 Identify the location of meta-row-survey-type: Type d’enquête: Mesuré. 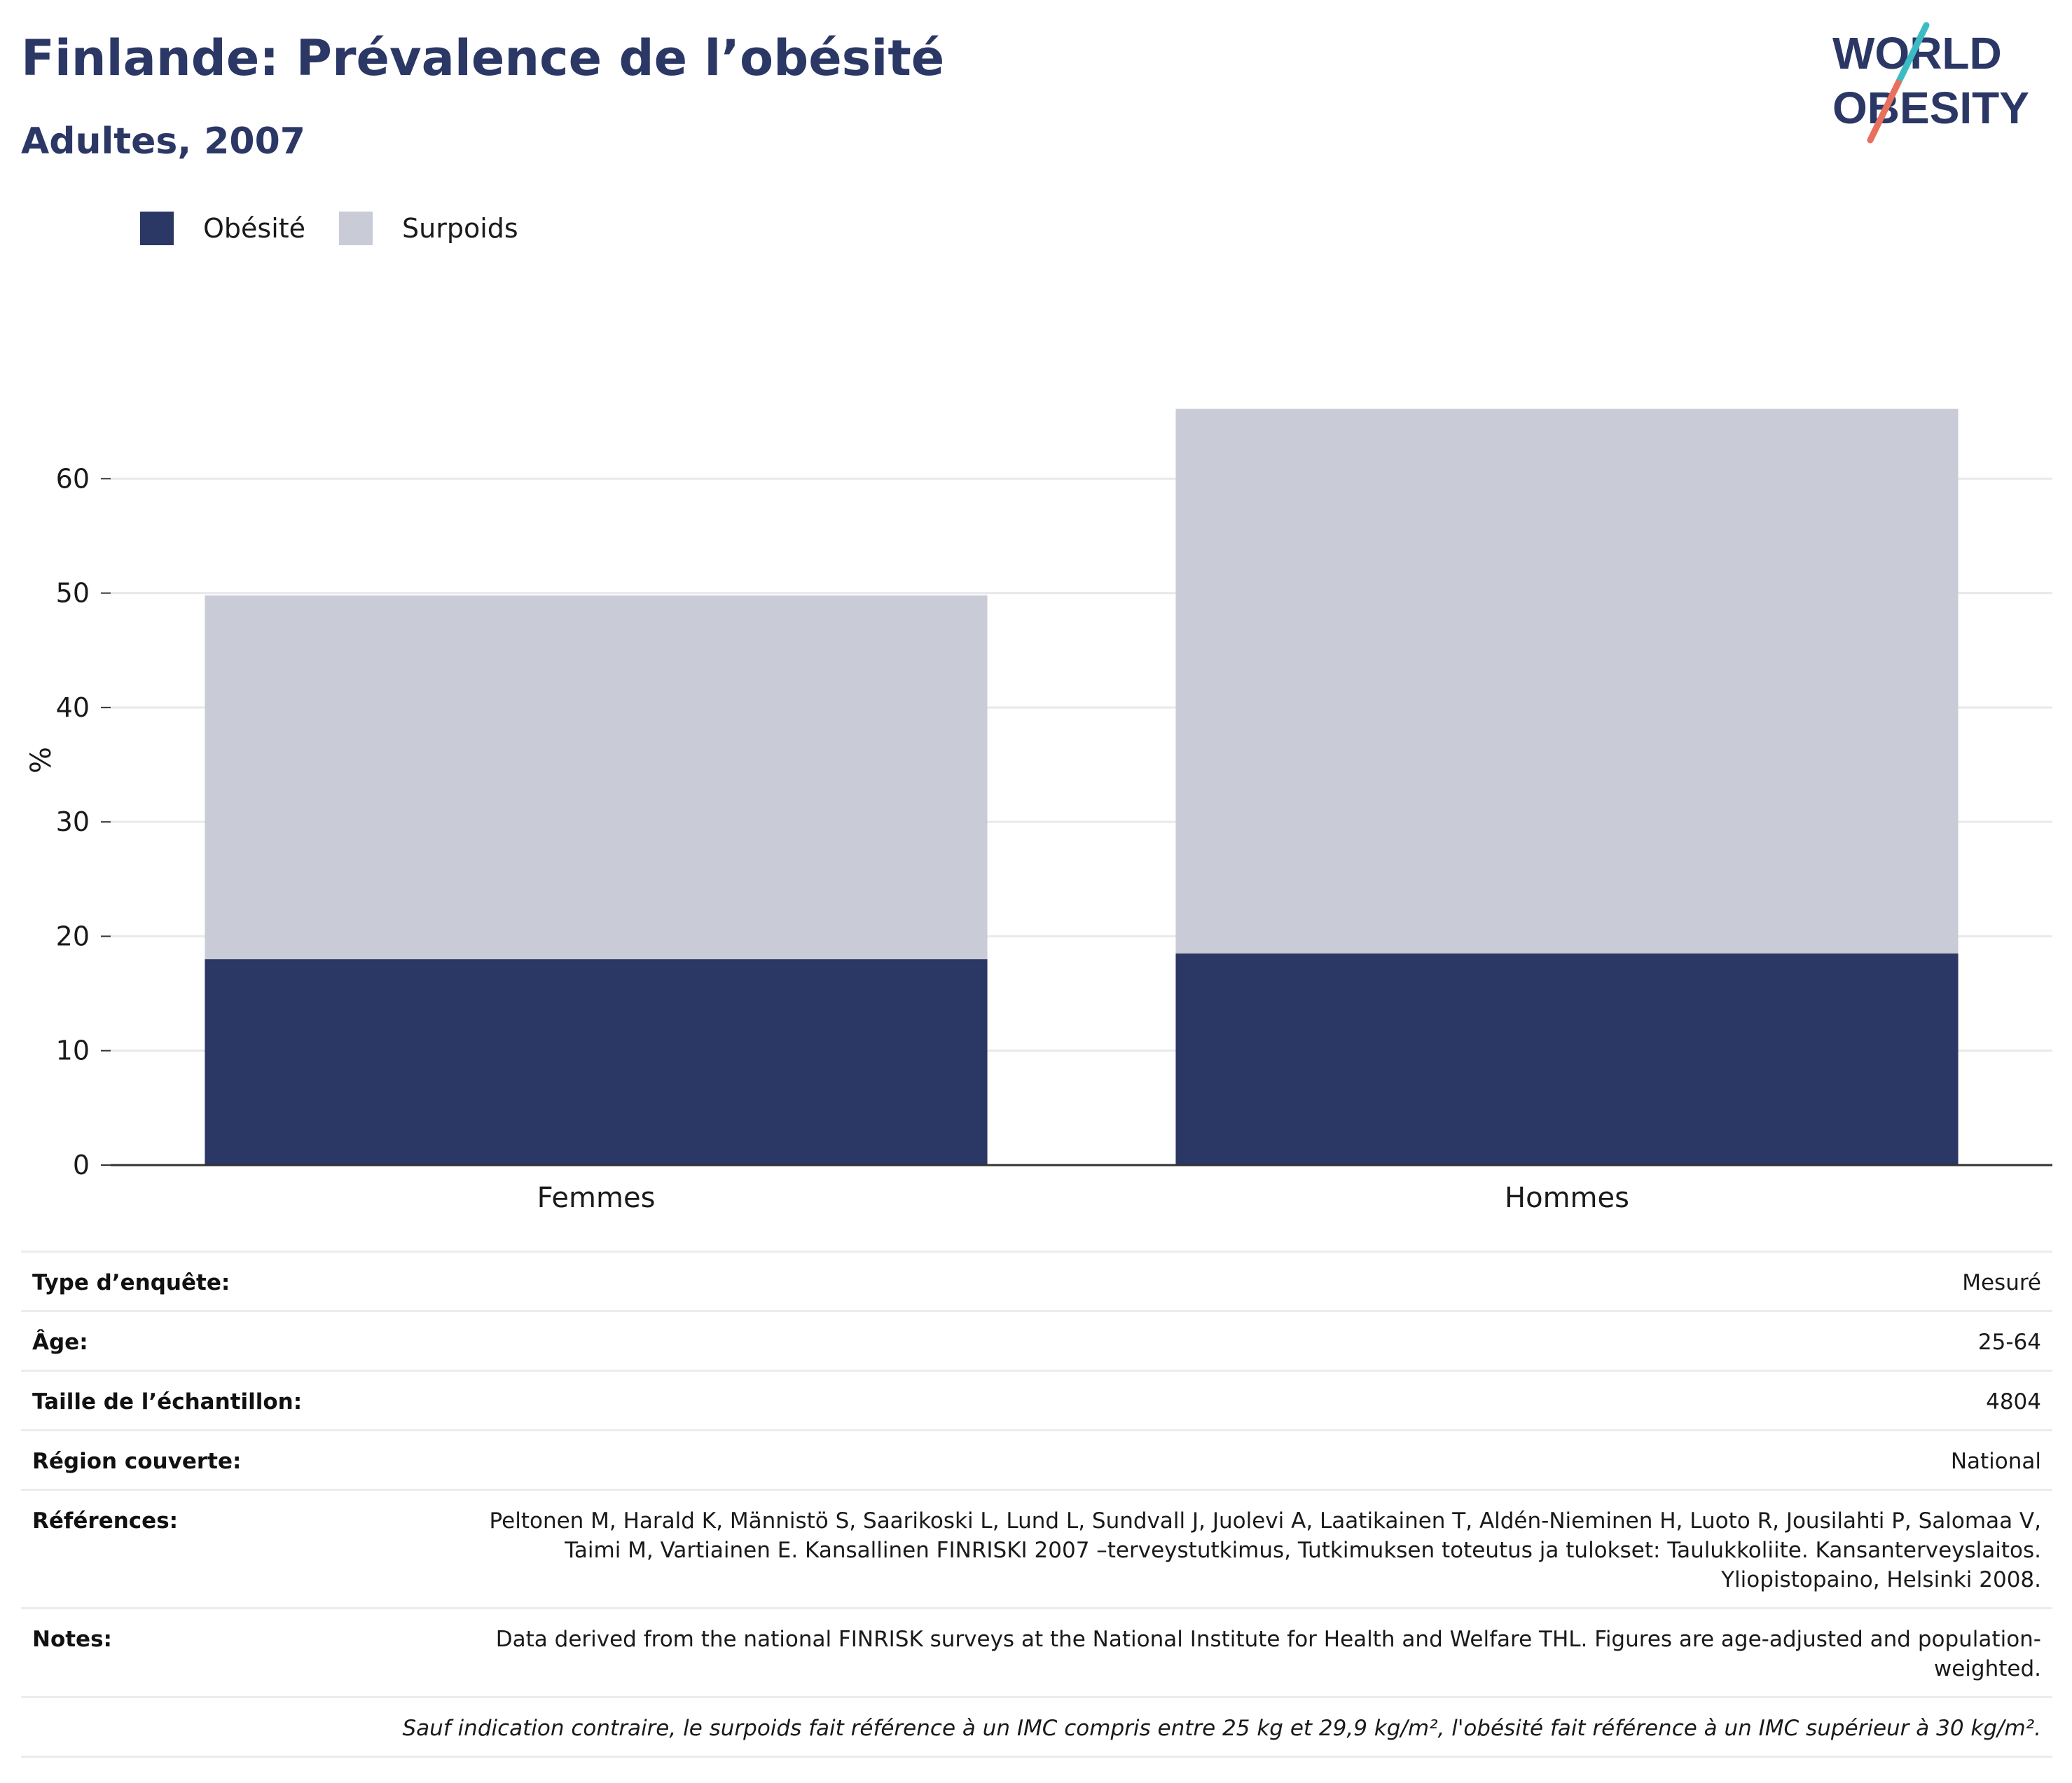
(1037, 1282).